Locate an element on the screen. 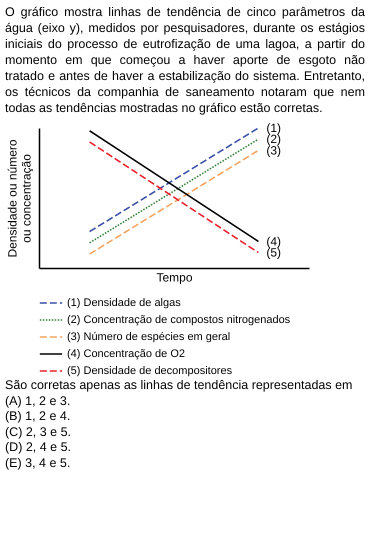  y-axis-title: Densidade ou número ou concentração is located at coordinates (20, 198).